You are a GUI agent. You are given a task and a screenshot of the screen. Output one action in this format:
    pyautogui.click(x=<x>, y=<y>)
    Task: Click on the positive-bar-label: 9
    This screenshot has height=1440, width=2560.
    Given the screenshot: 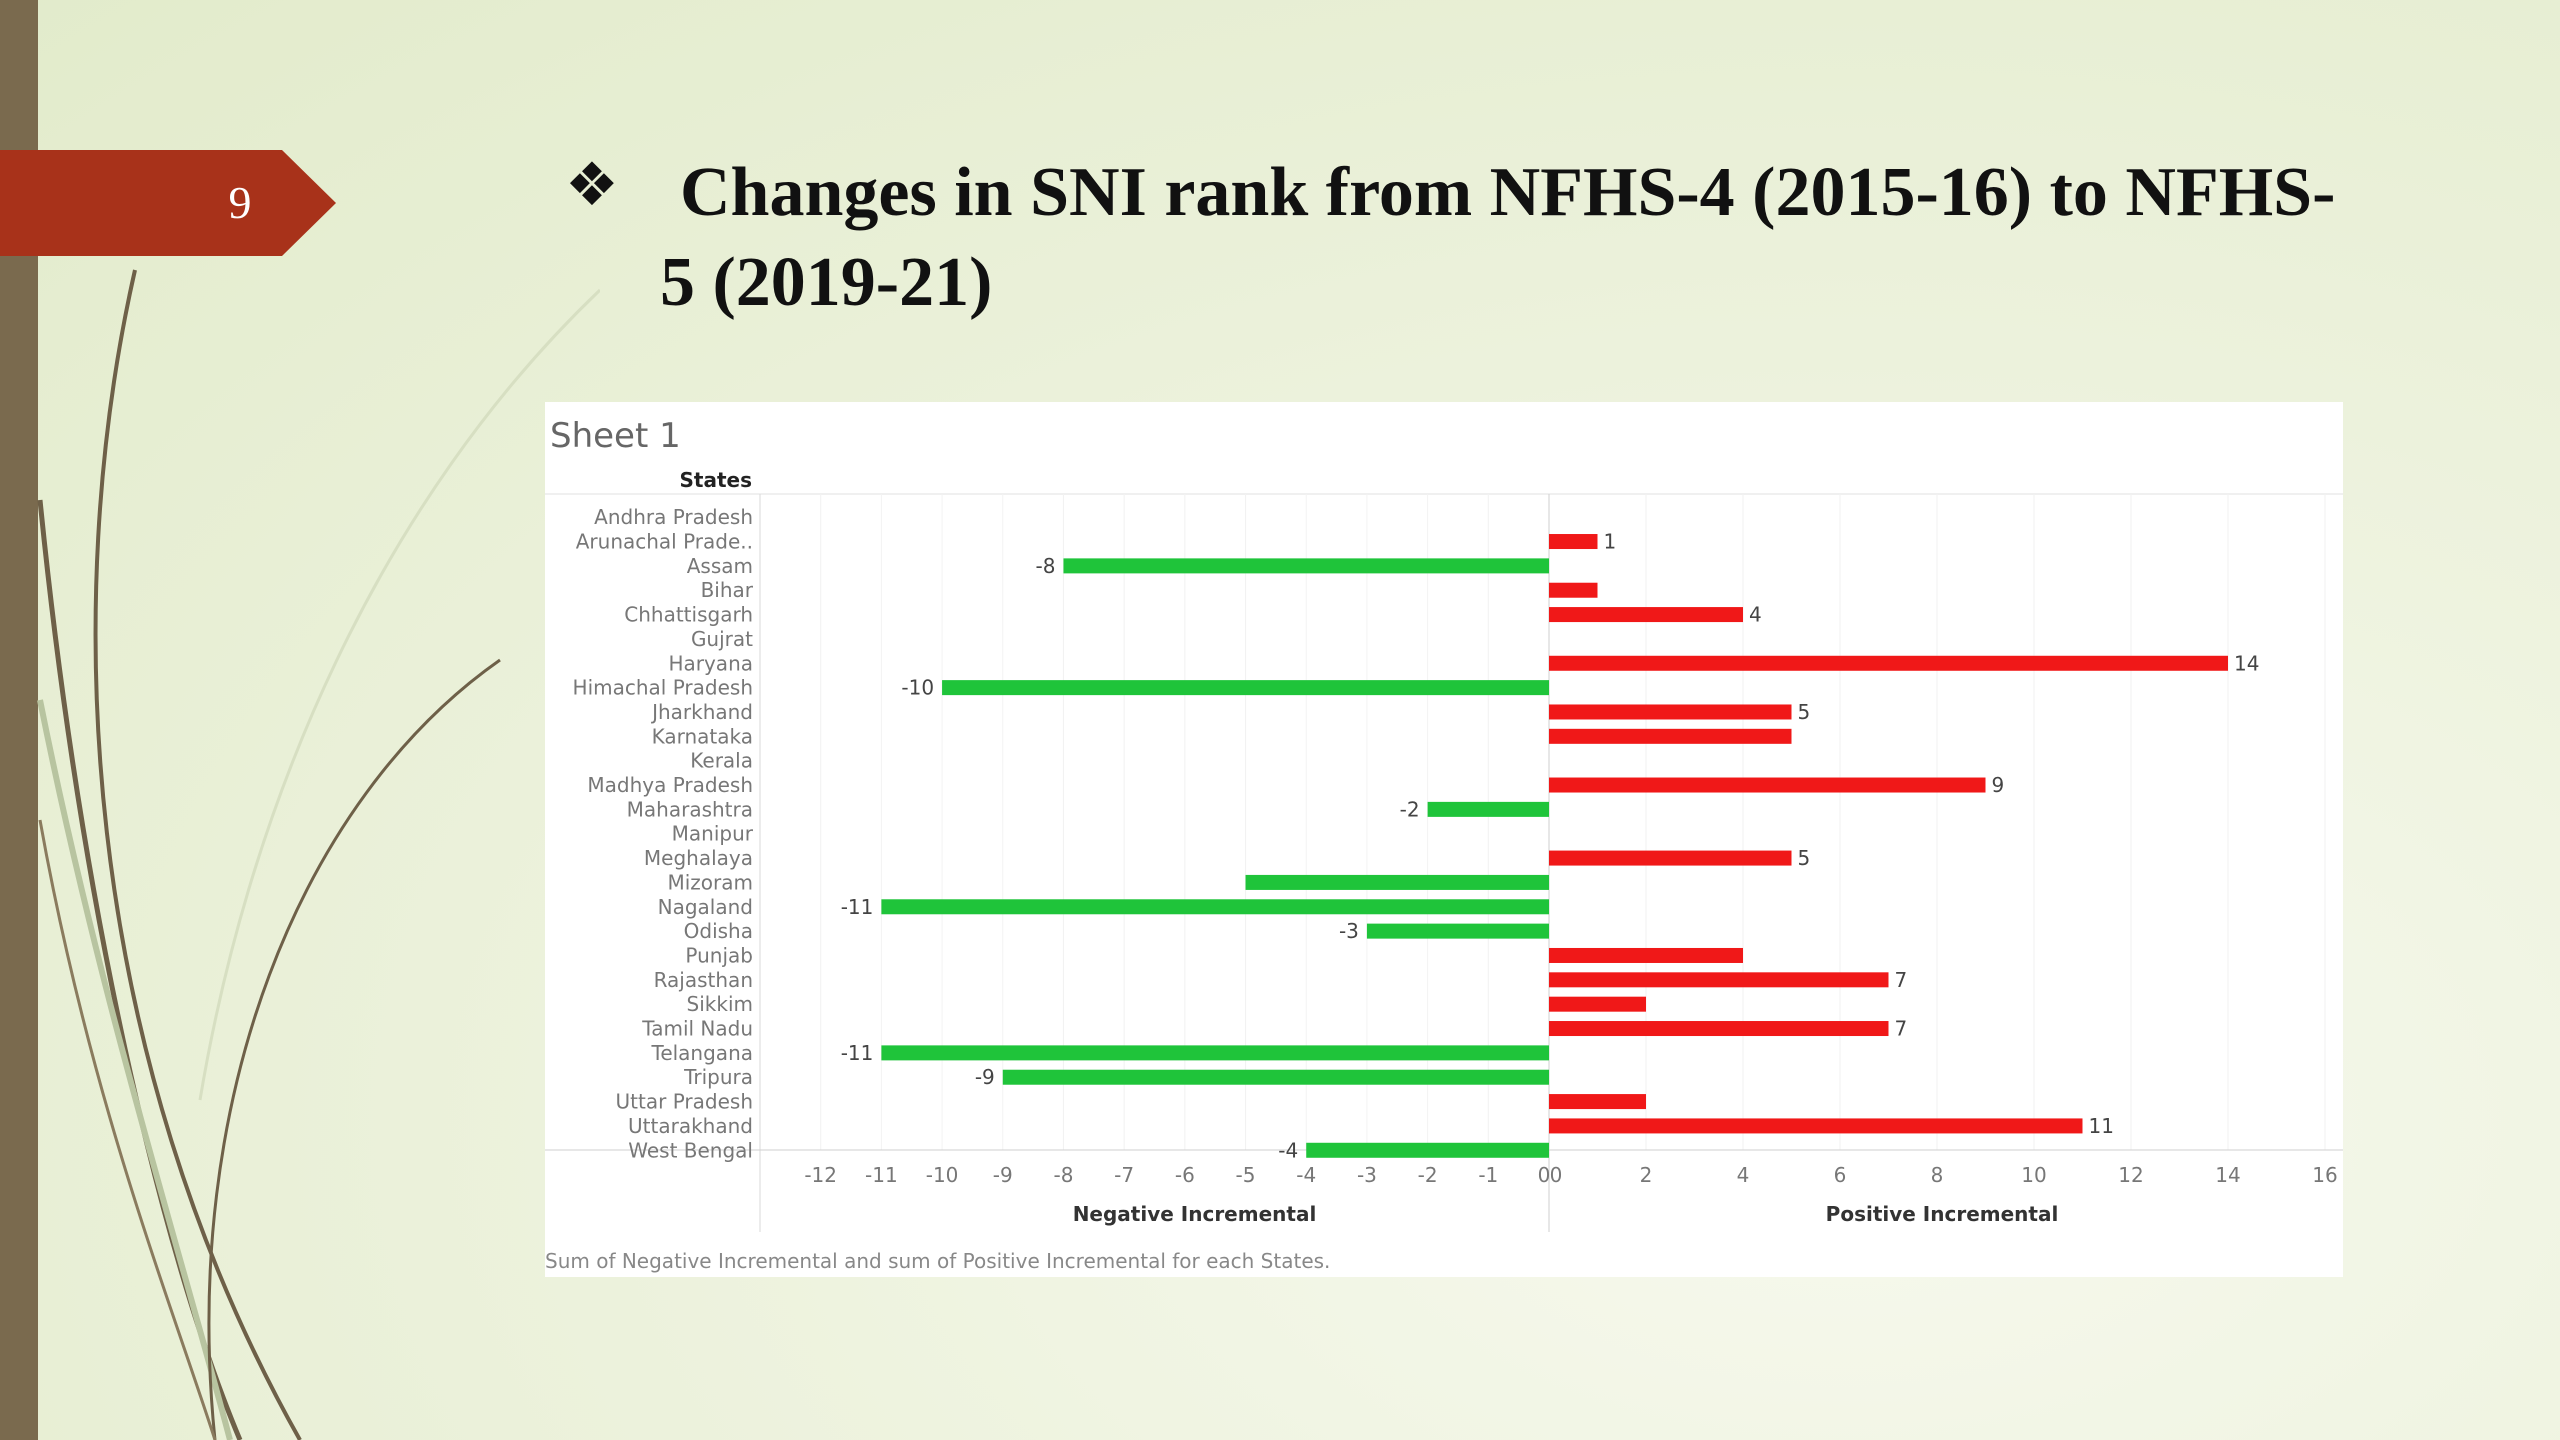 What is the action you would take?
    pyautogui.click(x=1998, y=785)
    